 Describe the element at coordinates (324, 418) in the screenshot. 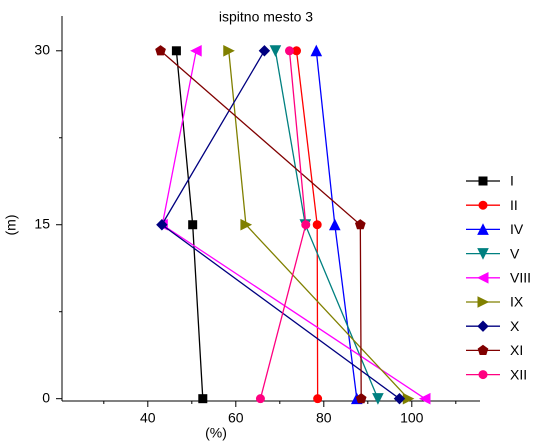

I see `x-tick-label: 80` at that location.